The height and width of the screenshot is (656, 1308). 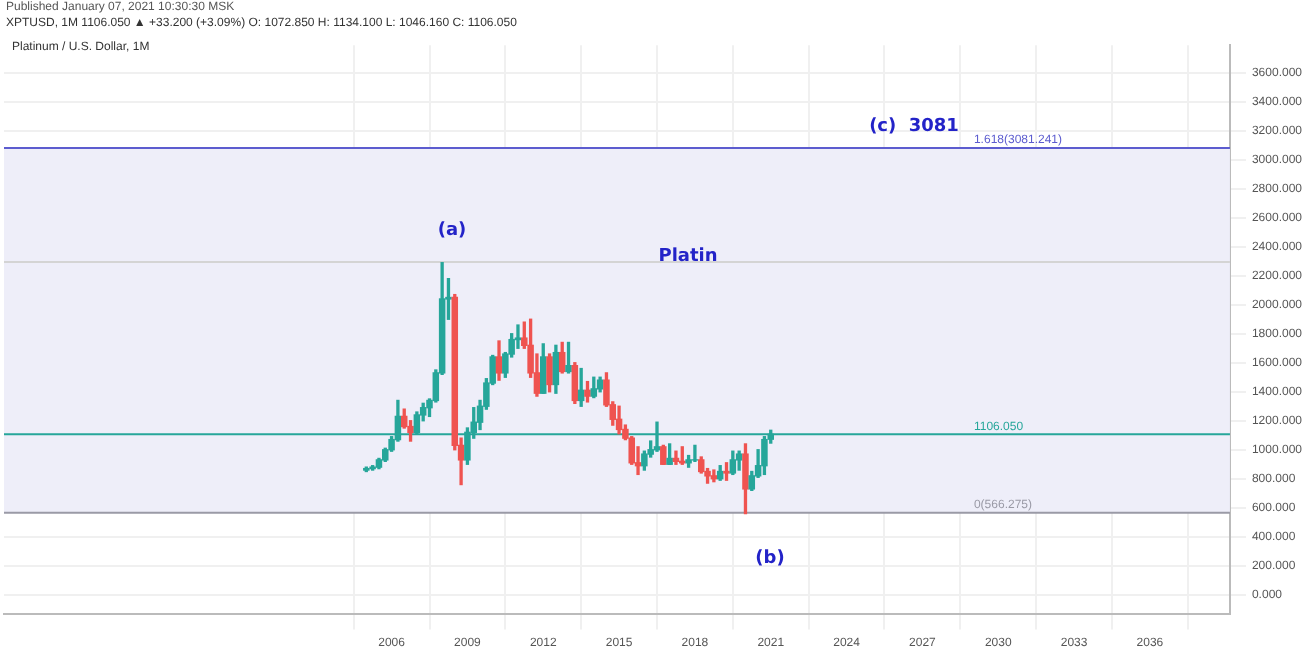 What do you see at coordinates (770, 558) in the screenshot?
I see `annotation: (b)` at bounding box center [770, 558].